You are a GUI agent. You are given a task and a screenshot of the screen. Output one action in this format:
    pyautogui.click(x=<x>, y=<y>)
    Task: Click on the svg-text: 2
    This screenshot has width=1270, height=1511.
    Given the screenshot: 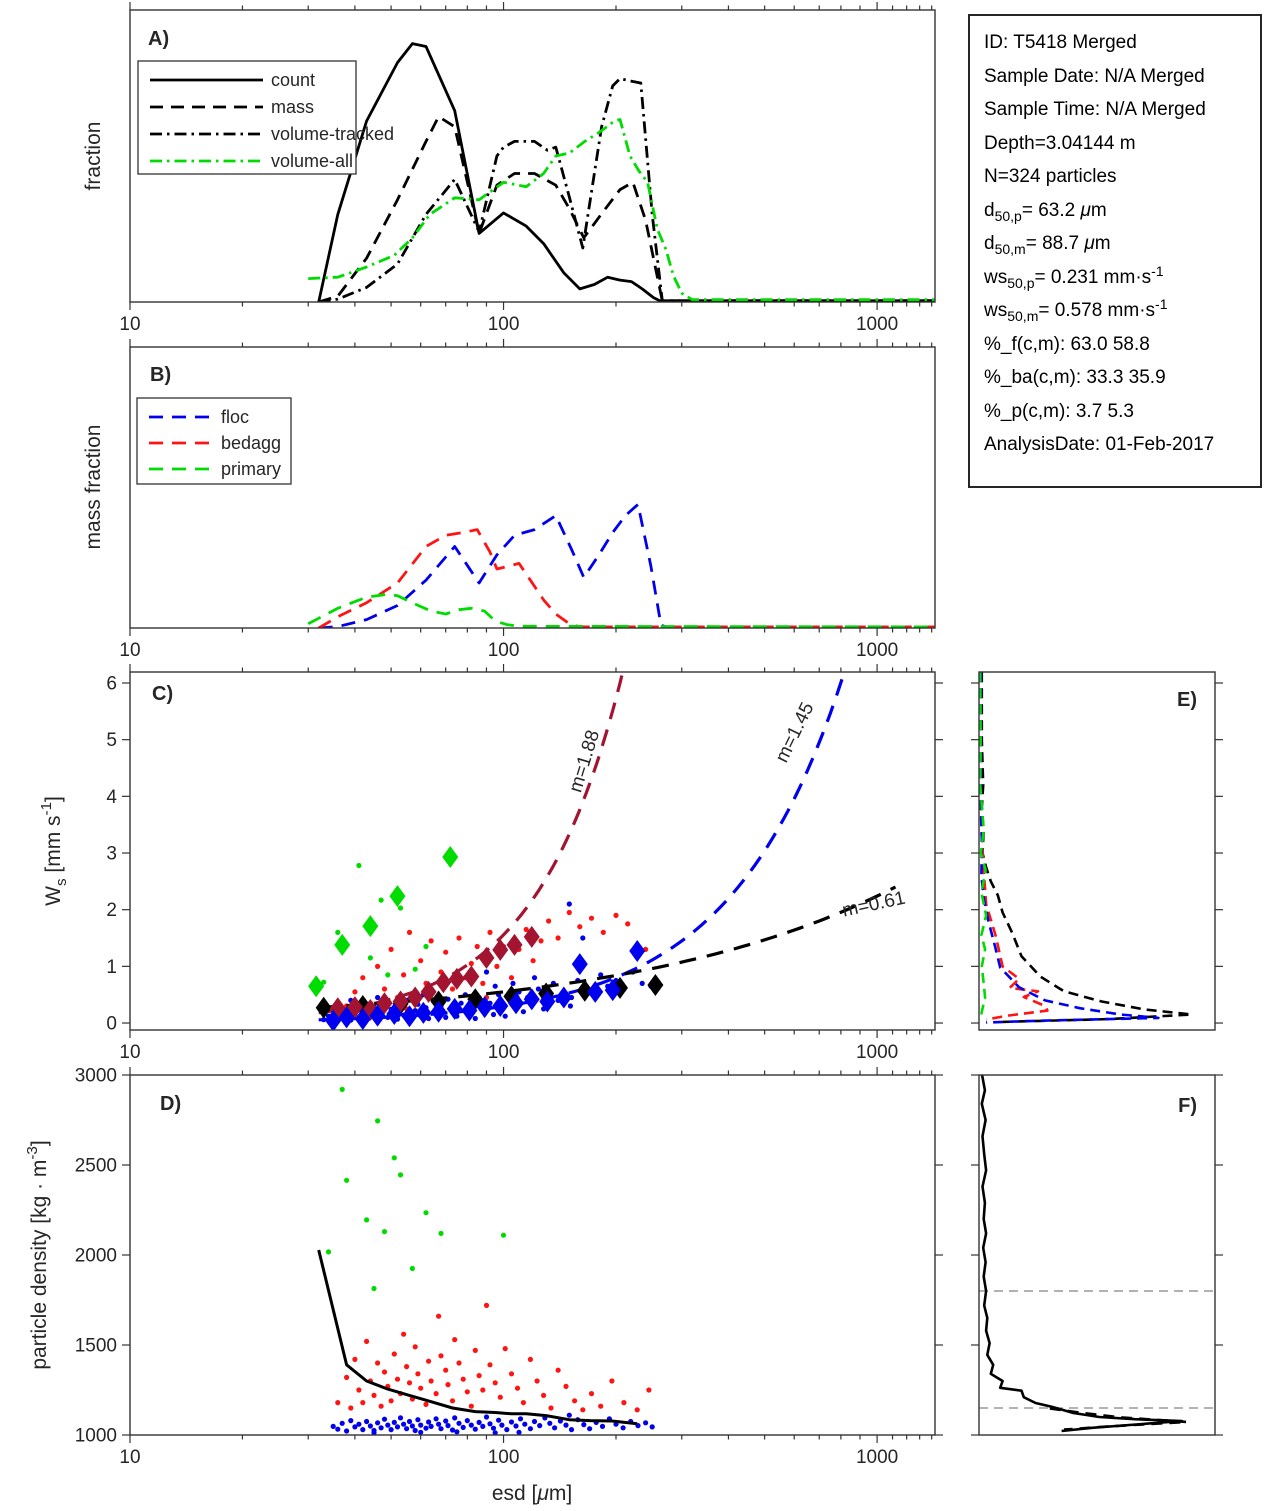 What is the action you would take?
    pyautogui.click(x=111, y=910)
    